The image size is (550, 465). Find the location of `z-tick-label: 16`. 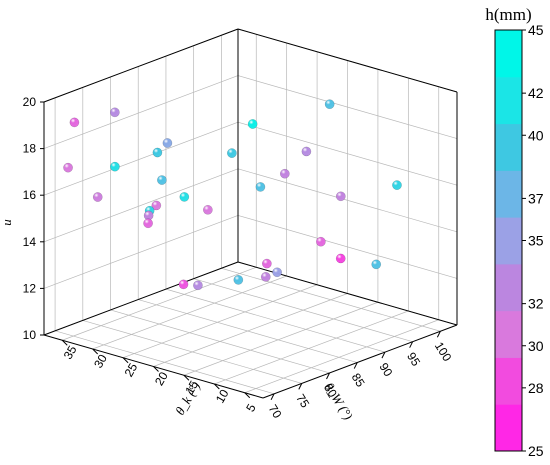

z-tick-label: 16 is located at coordinates (30, 195).